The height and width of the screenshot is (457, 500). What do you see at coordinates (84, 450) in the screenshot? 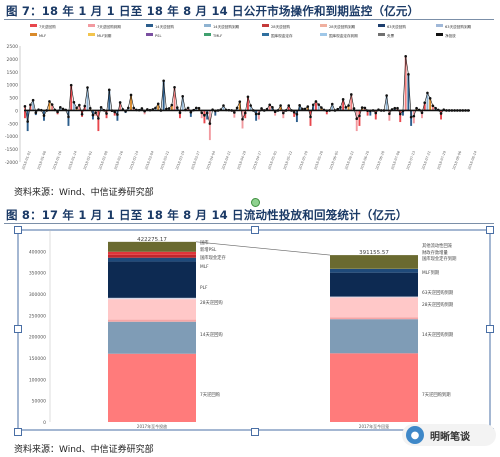
I see `figure2-source: 资料来源：Wind、中信证券研究部` at bounding box center [84, 450].